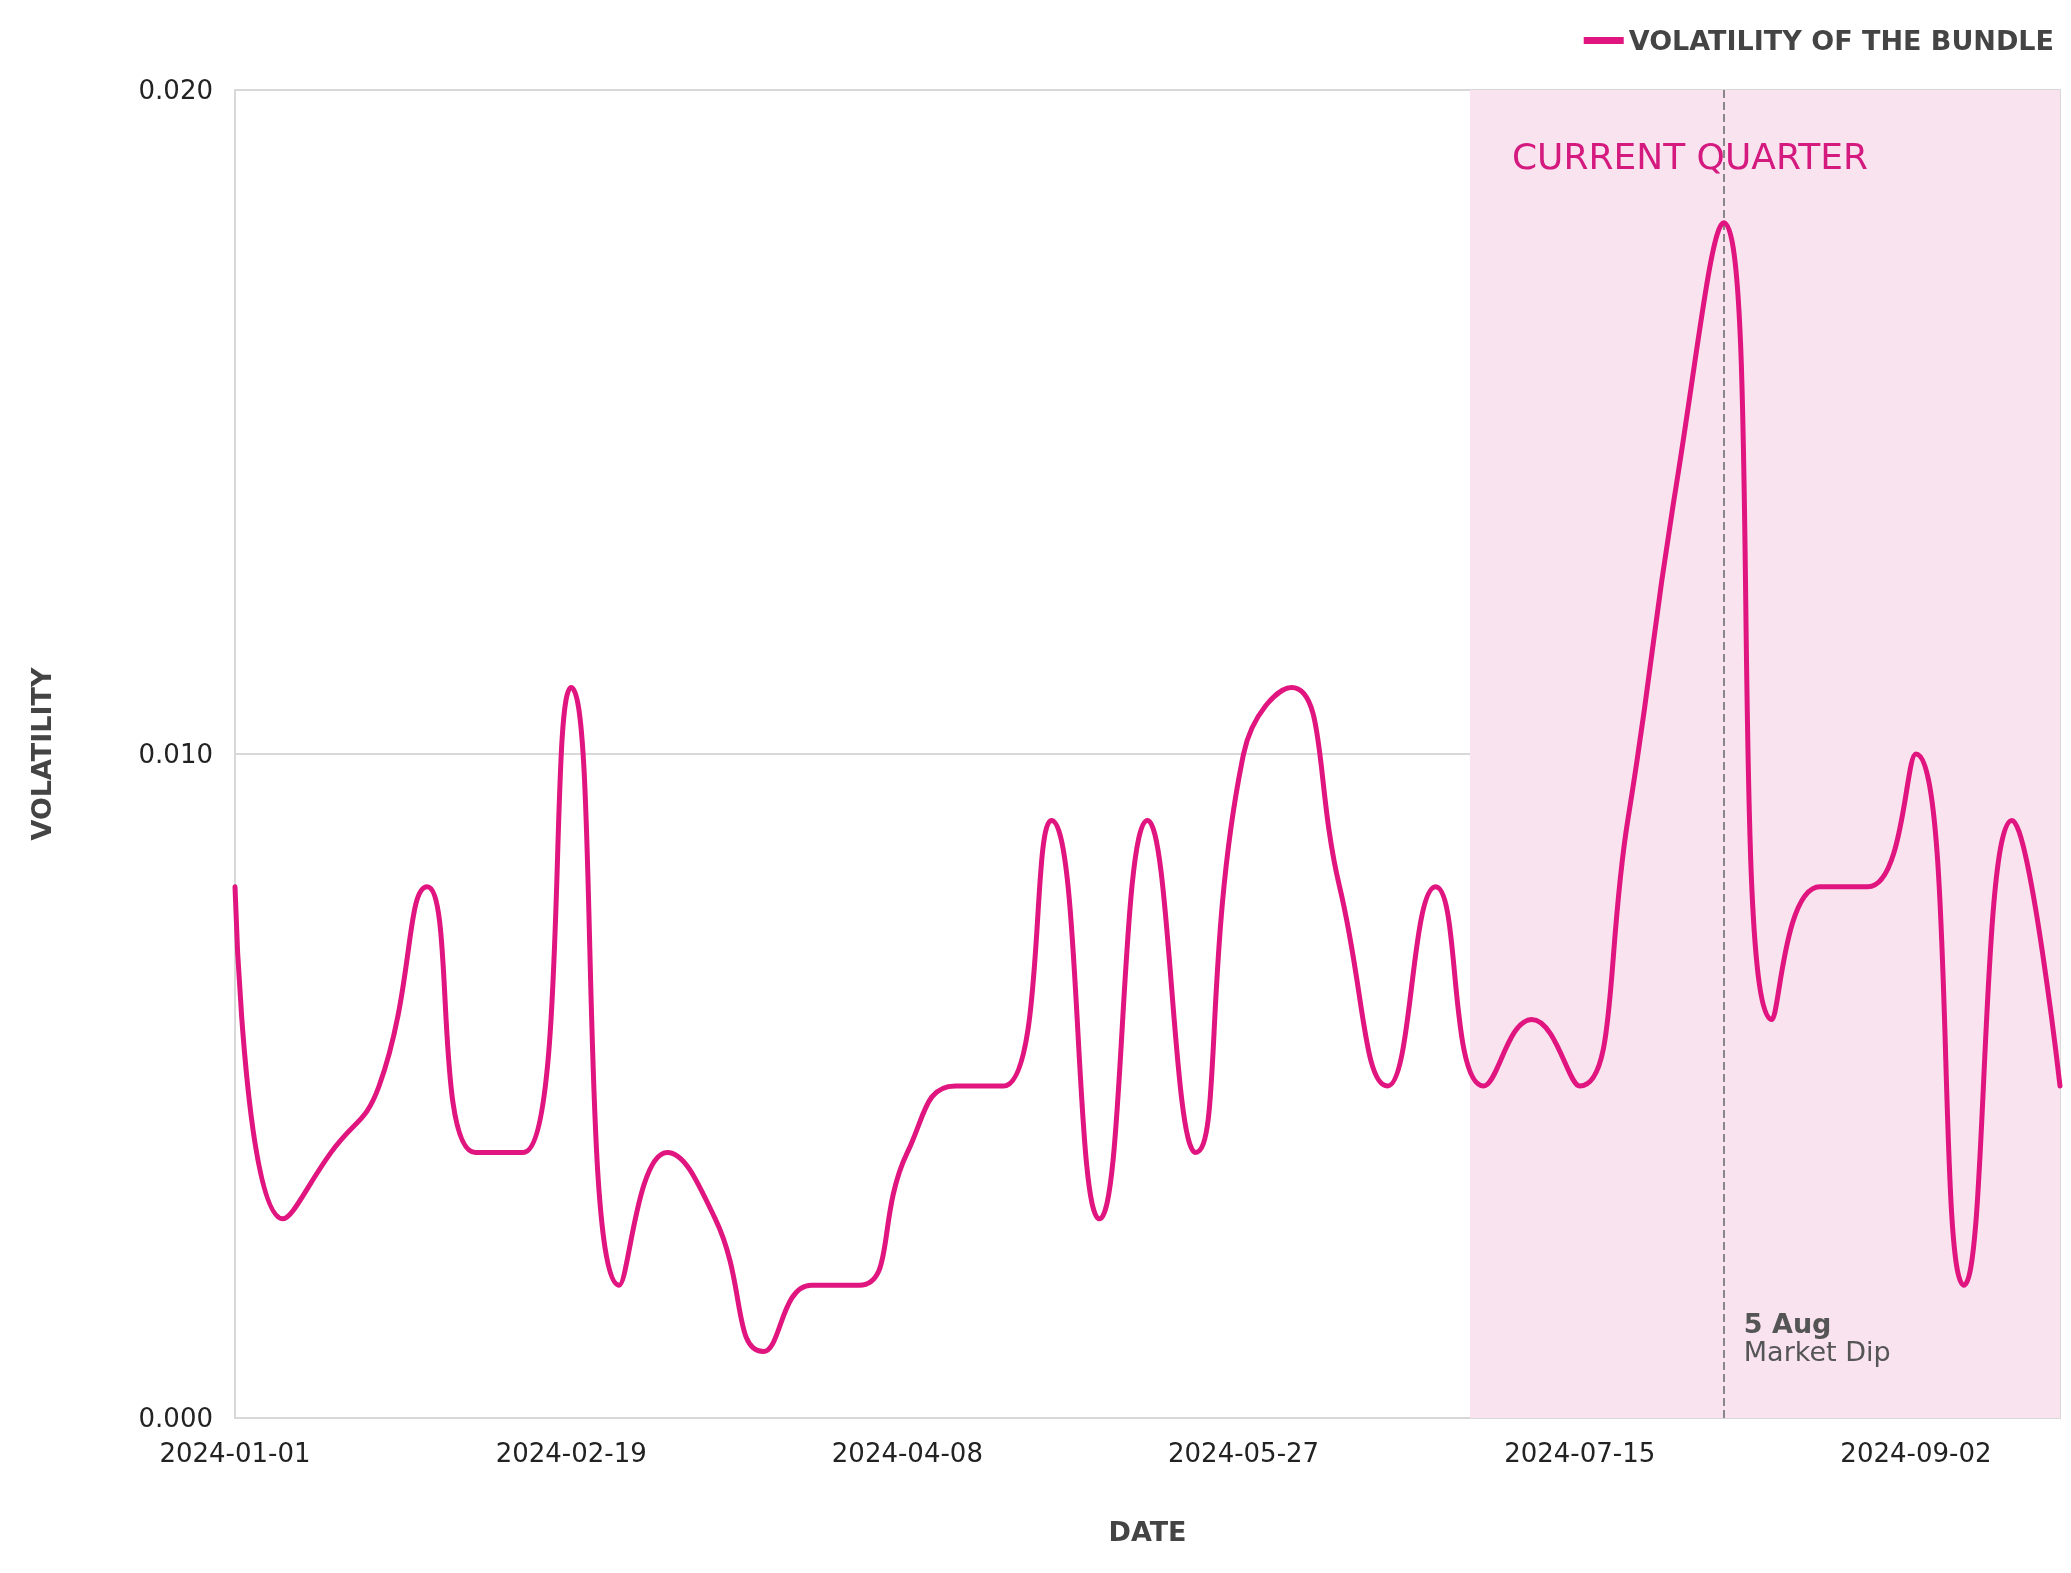 The width and height of the screenshot is (2071, 1573). What do you see at coordinates (907, 1453) in the screenshot?
I see `x-tick-label: 2024-04-08` at bounding box center [907, 1453].